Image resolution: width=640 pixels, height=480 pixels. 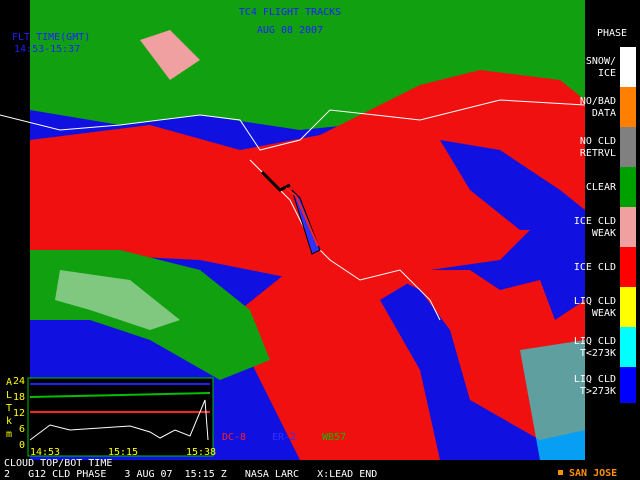 What do you see at coordinates (22, 429) in the screenshot?
I see `y-tick-label: 6` at bounding box center [22, 429].